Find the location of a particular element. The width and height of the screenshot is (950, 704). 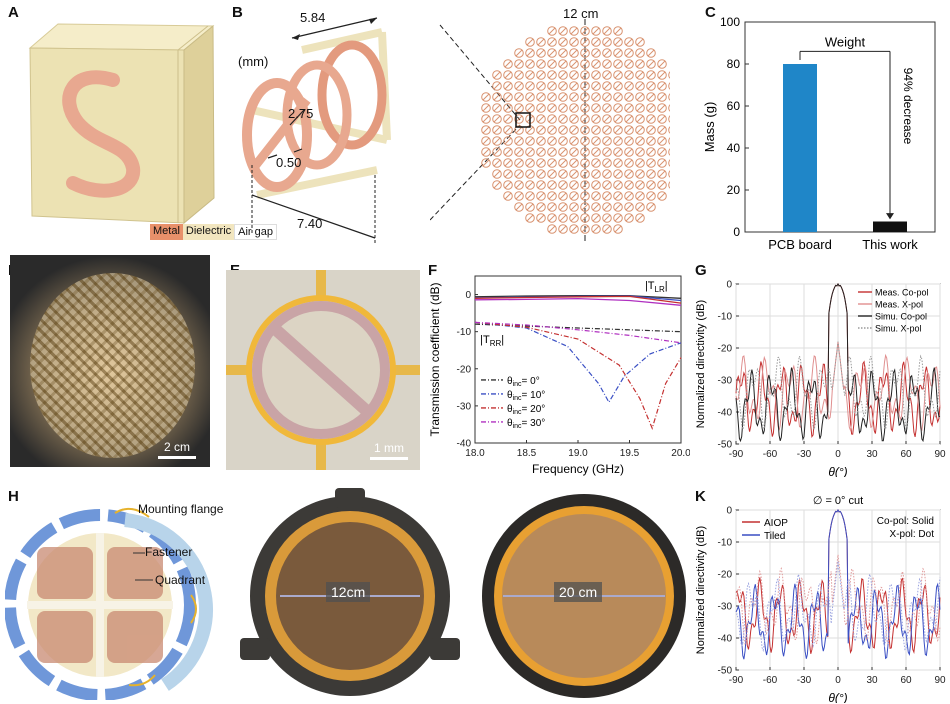

series-tlr-20deg is located at coordinates (578, 299).